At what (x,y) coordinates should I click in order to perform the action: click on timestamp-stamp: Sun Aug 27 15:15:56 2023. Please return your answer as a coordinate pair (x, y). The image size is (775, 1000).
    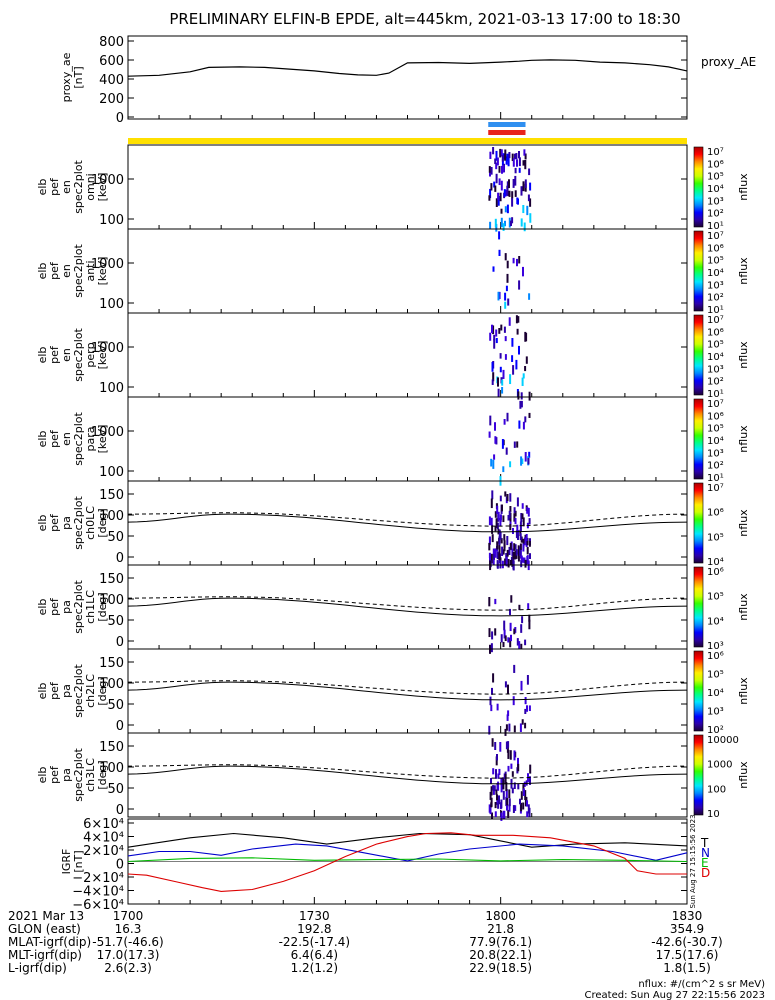
    Looking at the image, I should click on (693, 861).